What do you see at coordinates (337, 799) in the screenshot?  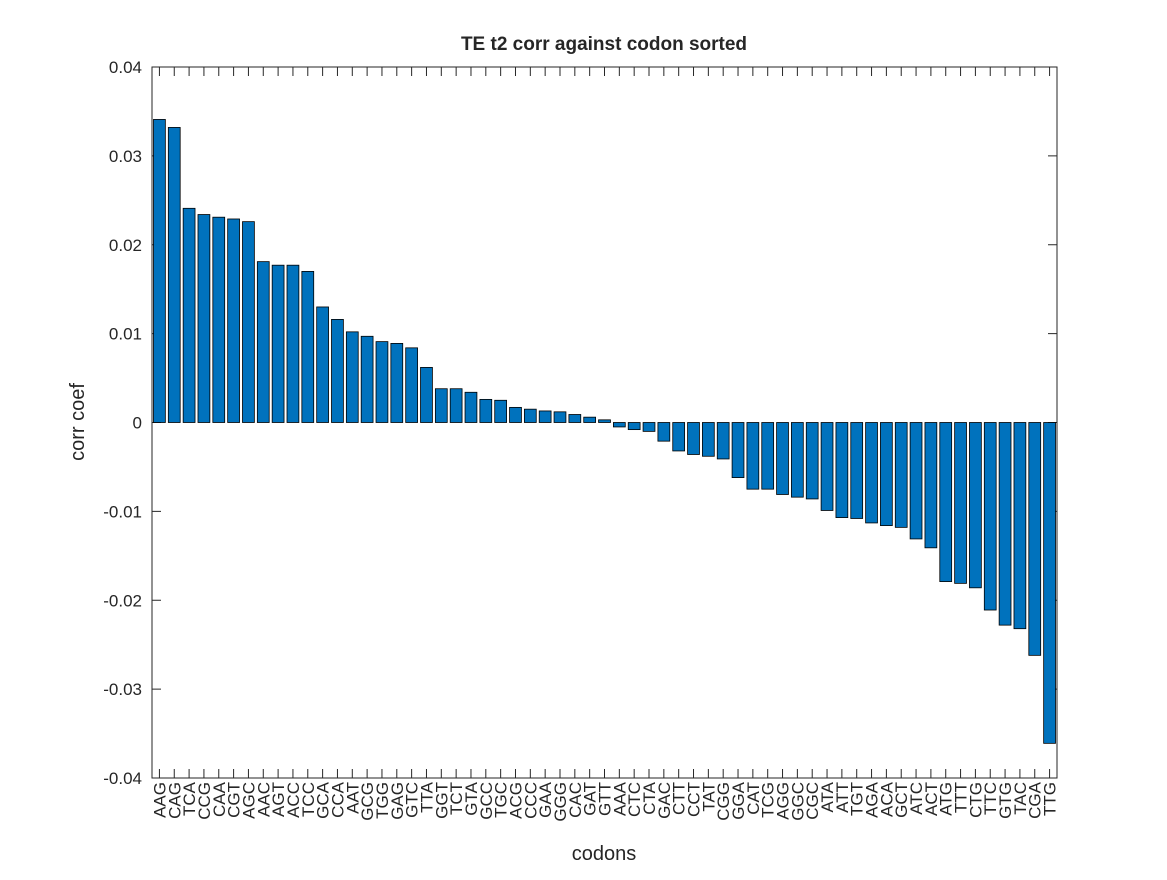 I see `x-tick-label: CCA` at bounding box center [337, 799].